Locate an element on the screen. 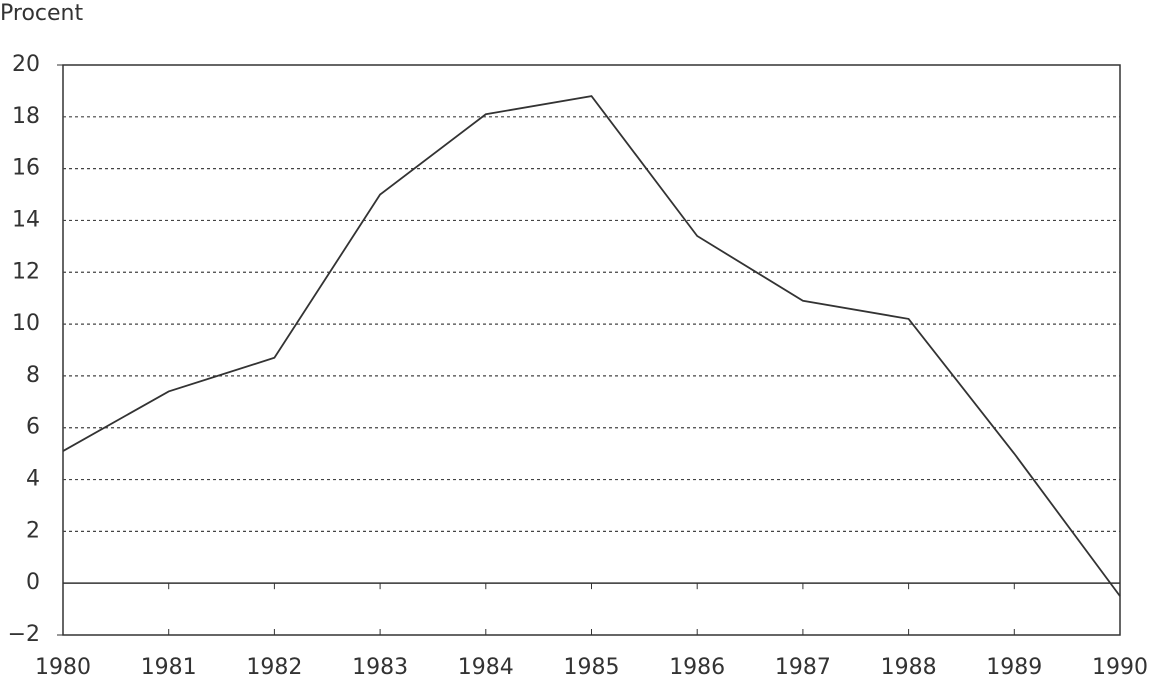 The width and height of the screenshot is (1154, 685). y-tick-label: 20 is located at coordinates (26, 64).